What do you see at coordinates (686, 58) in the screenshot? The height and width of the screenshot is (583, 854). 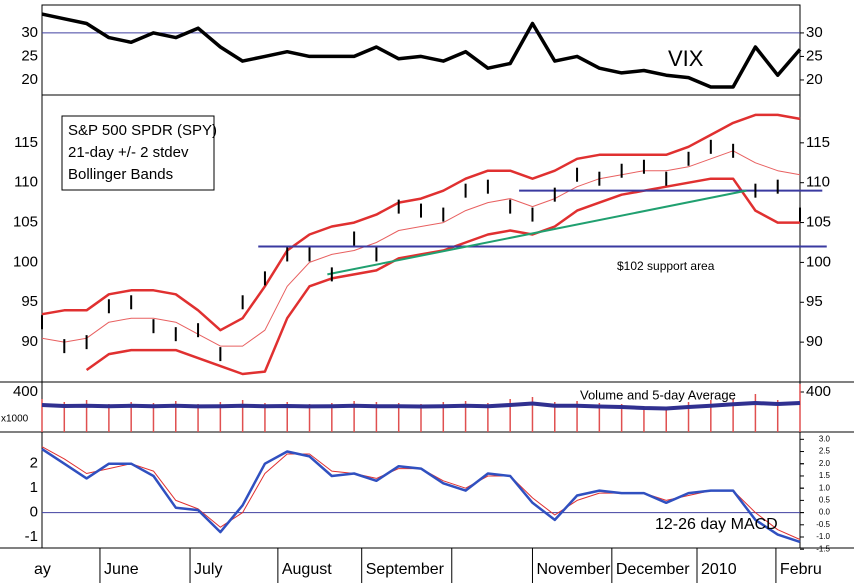 I see `series-label: VIX` at bounding box center [686, 58].